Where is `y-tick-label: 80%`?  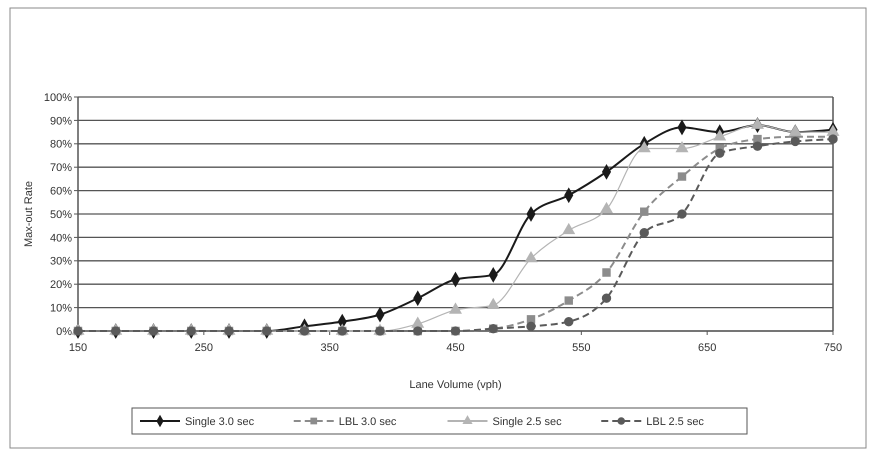
y-tick-label: 80% is located at coordinates (61, 144).